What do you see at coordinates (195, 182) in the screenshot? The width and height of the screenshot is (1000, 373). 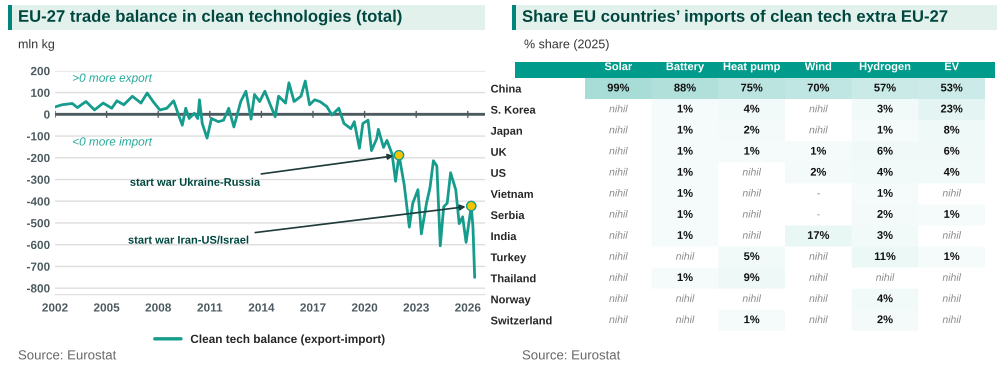 I see `annotation: start war Ukraine-Russia` at bounding box center [195, 182].